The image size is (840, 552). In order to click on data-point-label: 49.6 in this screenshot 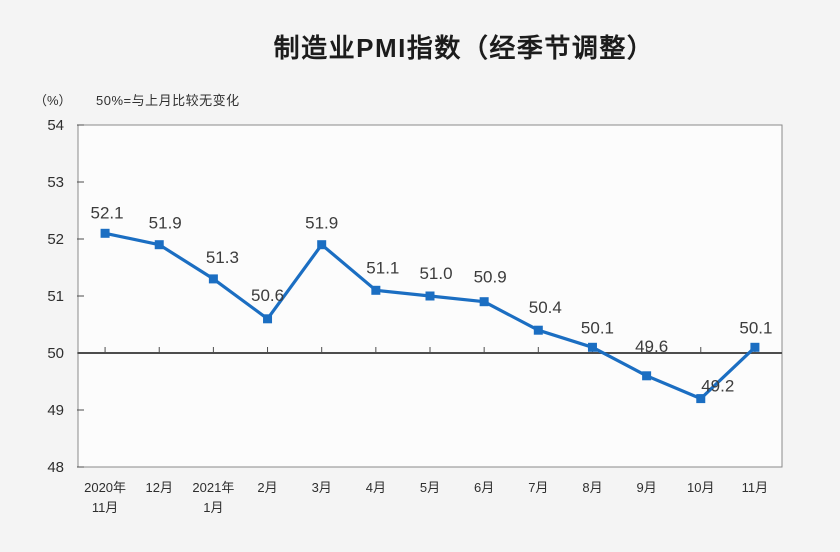, I will do `click(651, 346)`.